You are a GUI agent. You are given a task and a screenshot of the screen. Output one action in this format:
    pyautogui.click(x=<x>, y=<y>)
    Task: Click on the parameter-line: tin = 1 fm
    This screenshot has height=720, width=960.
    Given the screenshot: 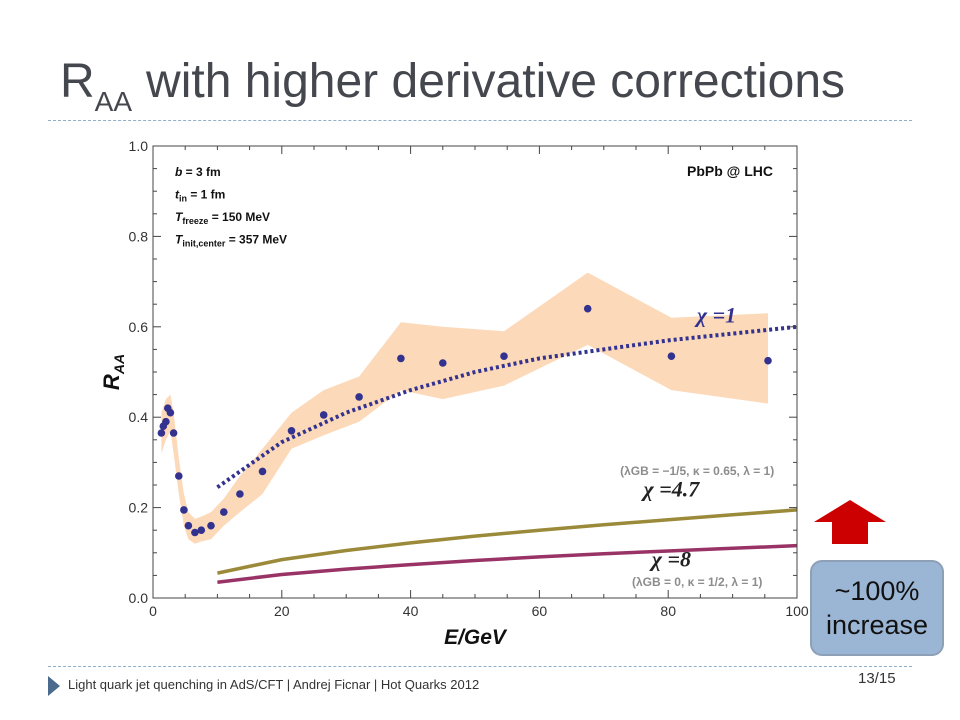 What is the action you would take?
    pyautogui.click(x=200, y=196)
    